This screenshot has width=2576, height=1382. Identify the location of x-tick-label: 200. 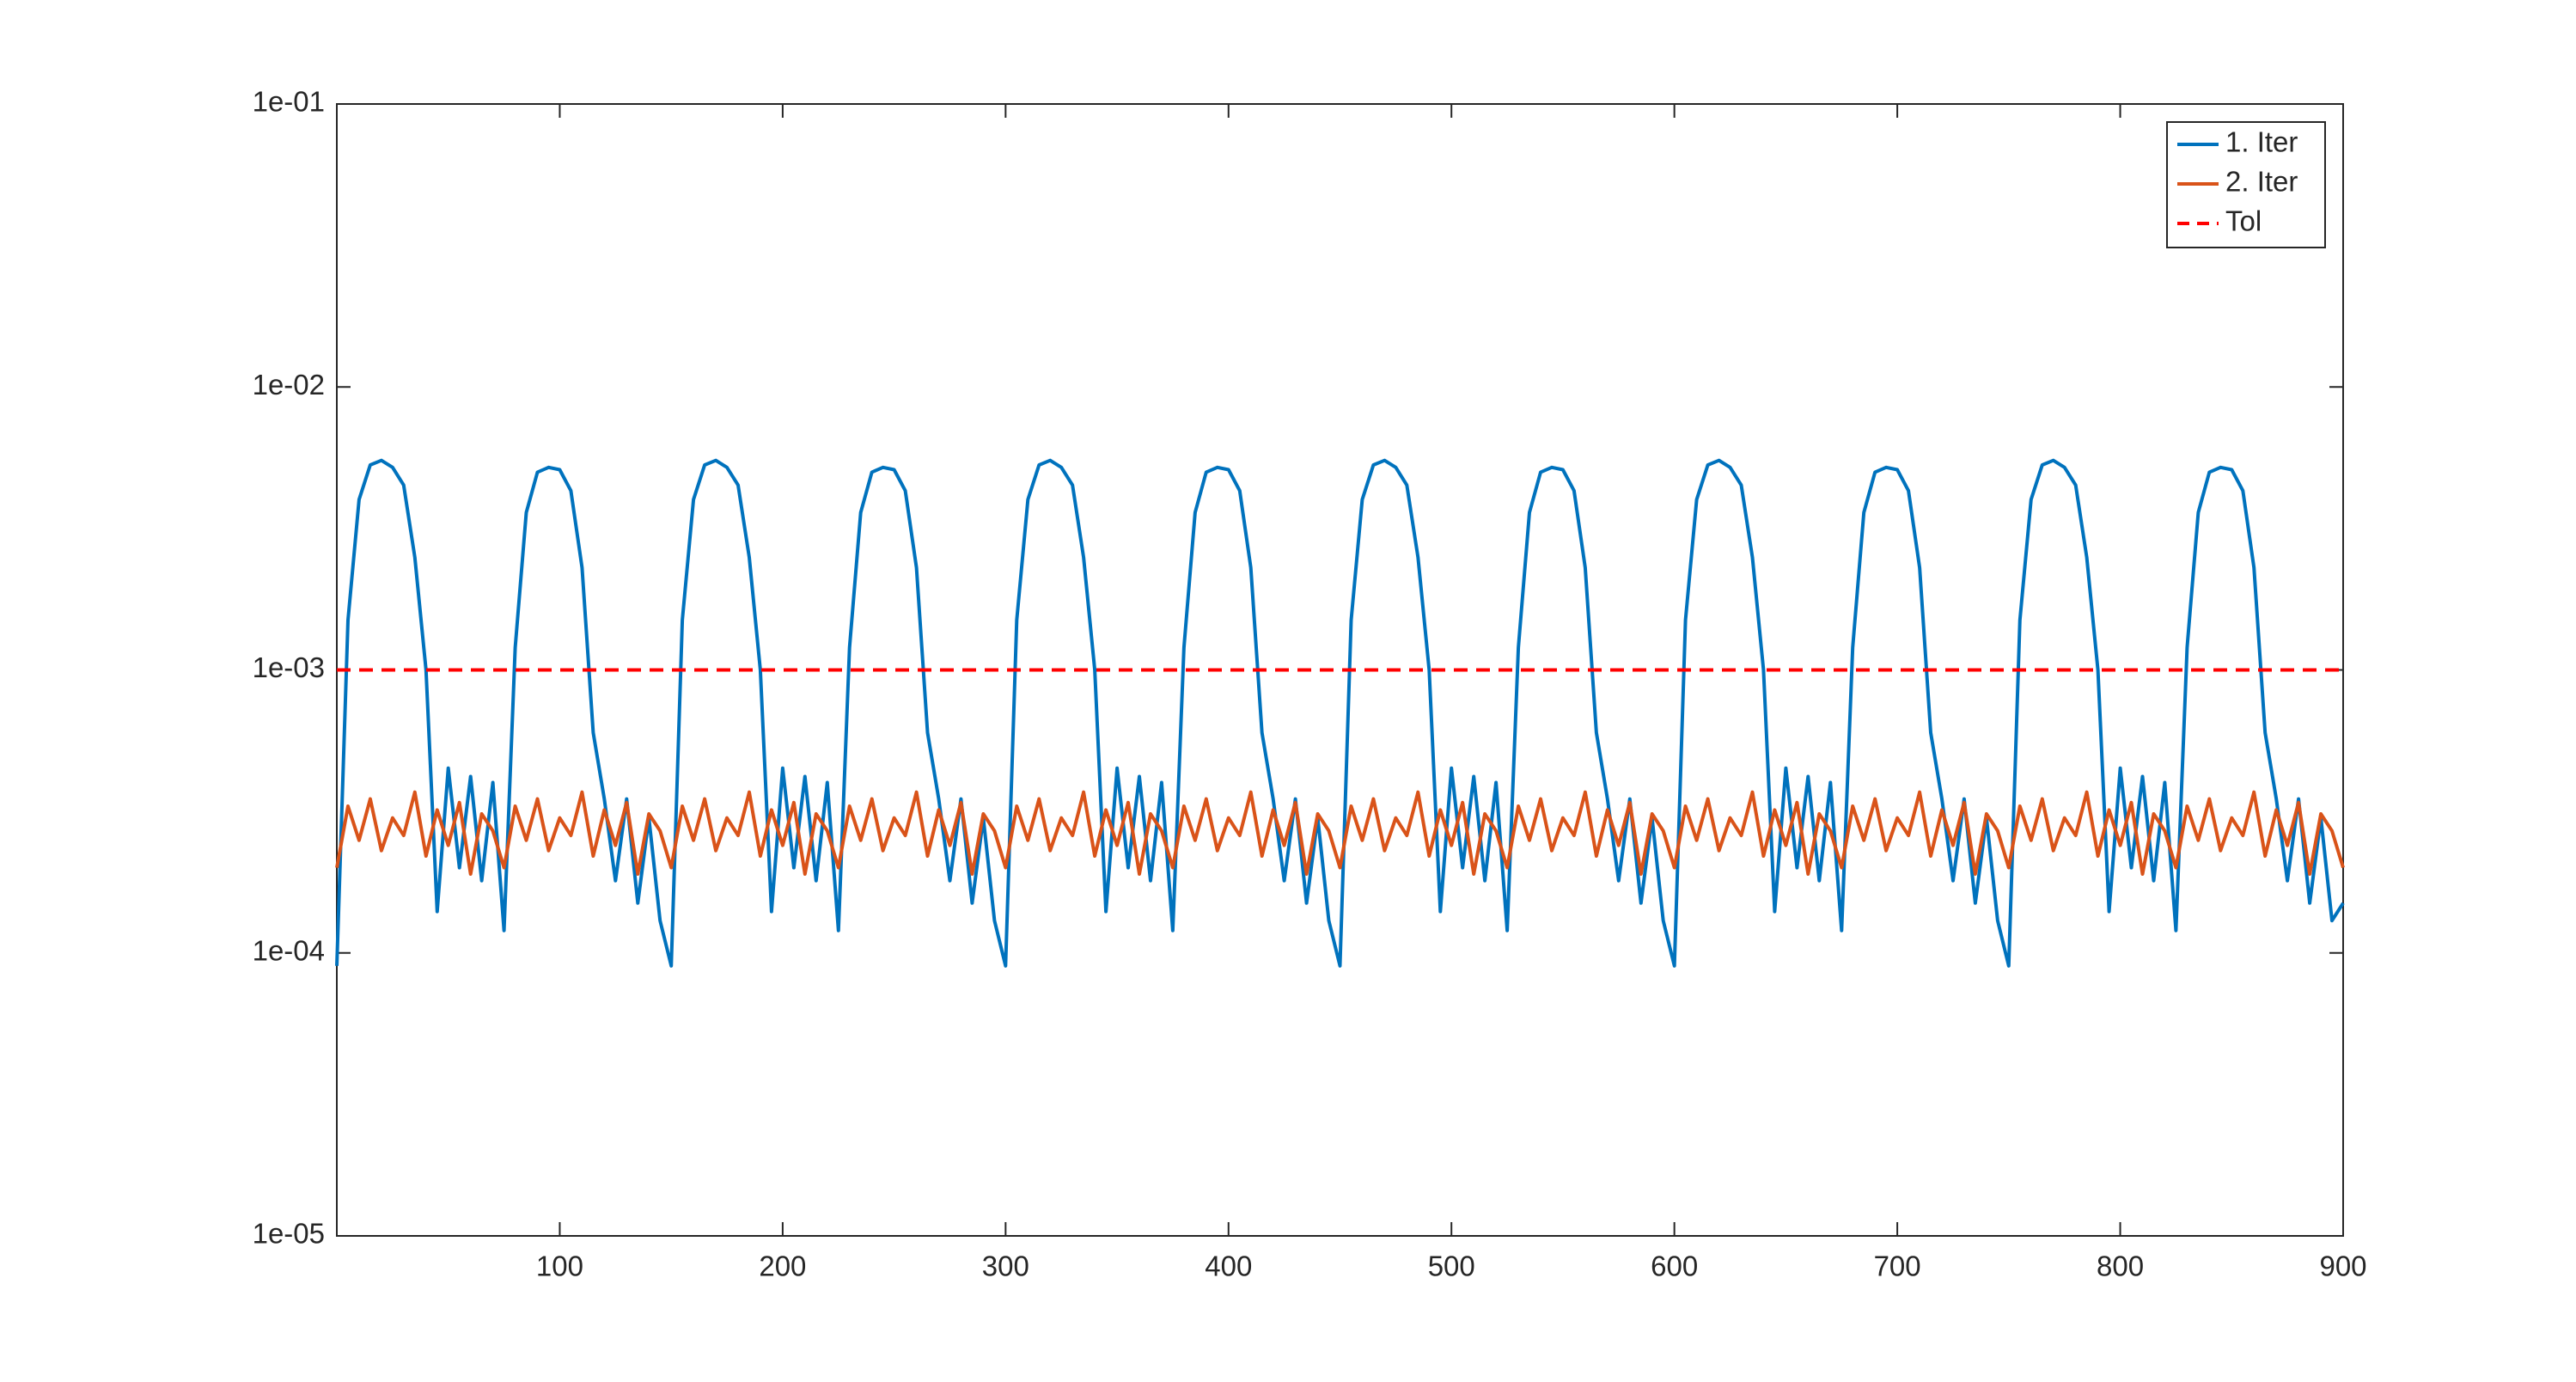
(782, 1266).